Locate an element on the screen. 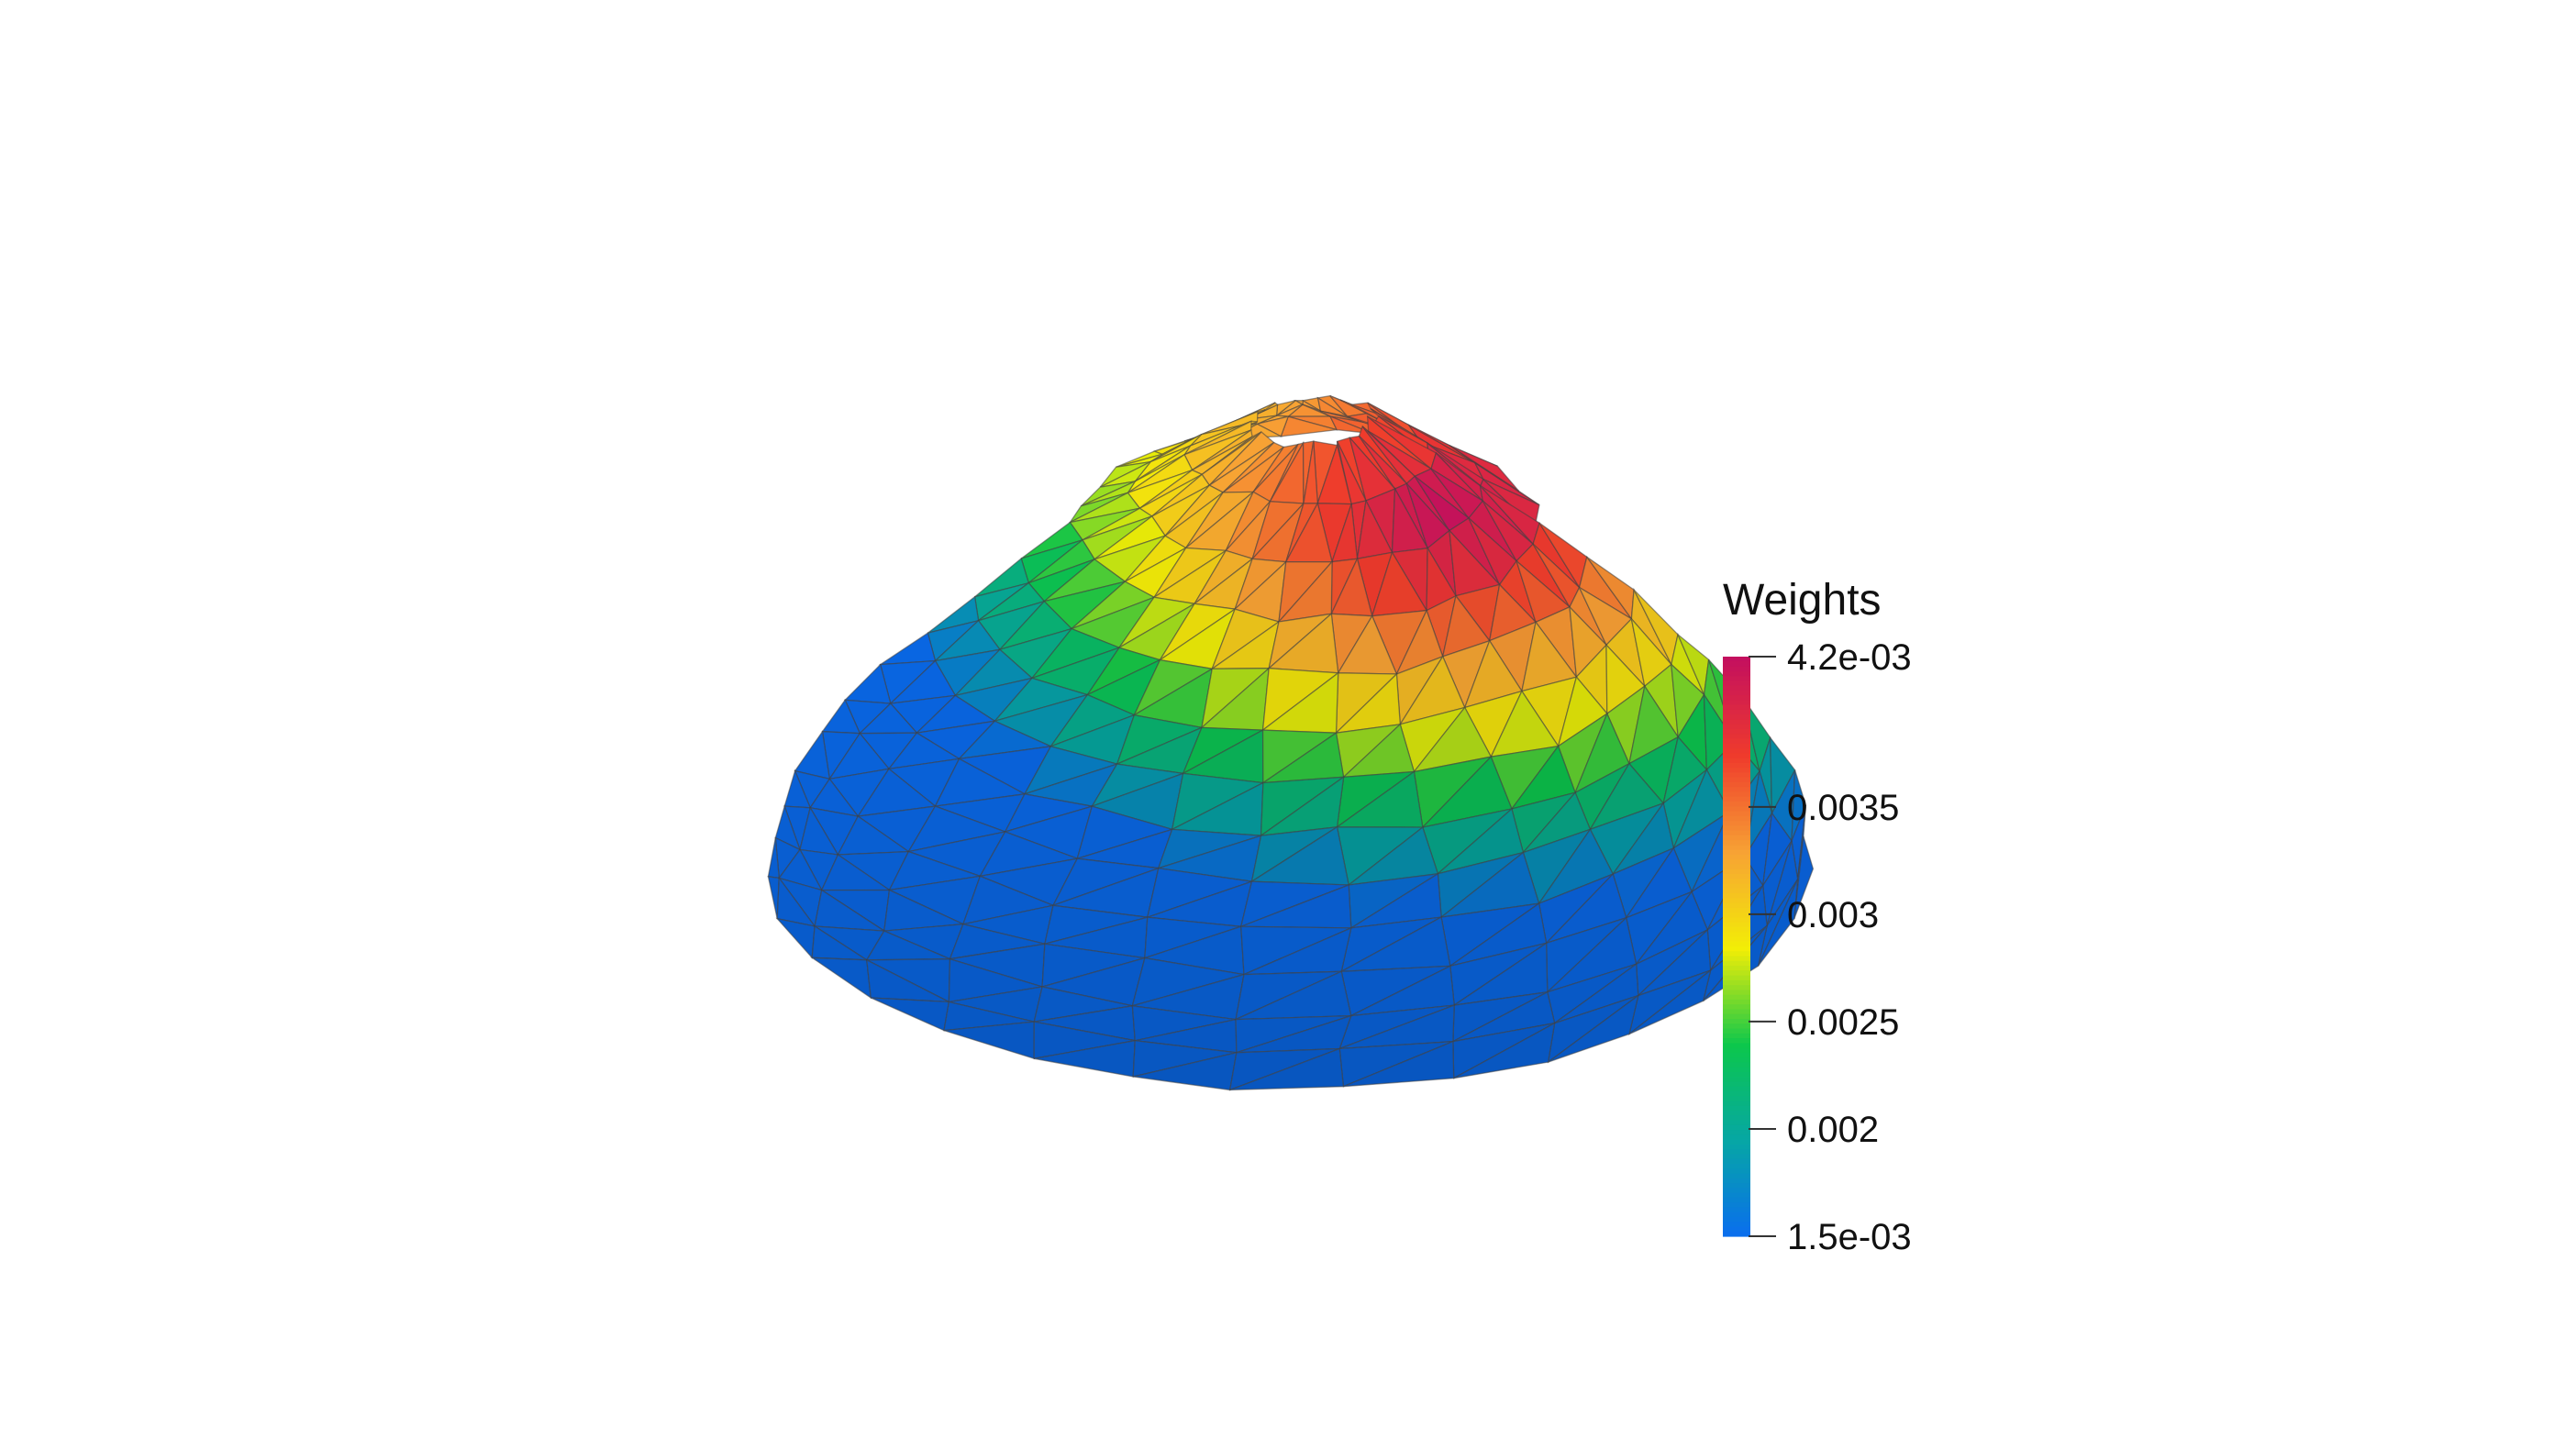  colorbar-title: Weights is located at coordinates (1802, 601).